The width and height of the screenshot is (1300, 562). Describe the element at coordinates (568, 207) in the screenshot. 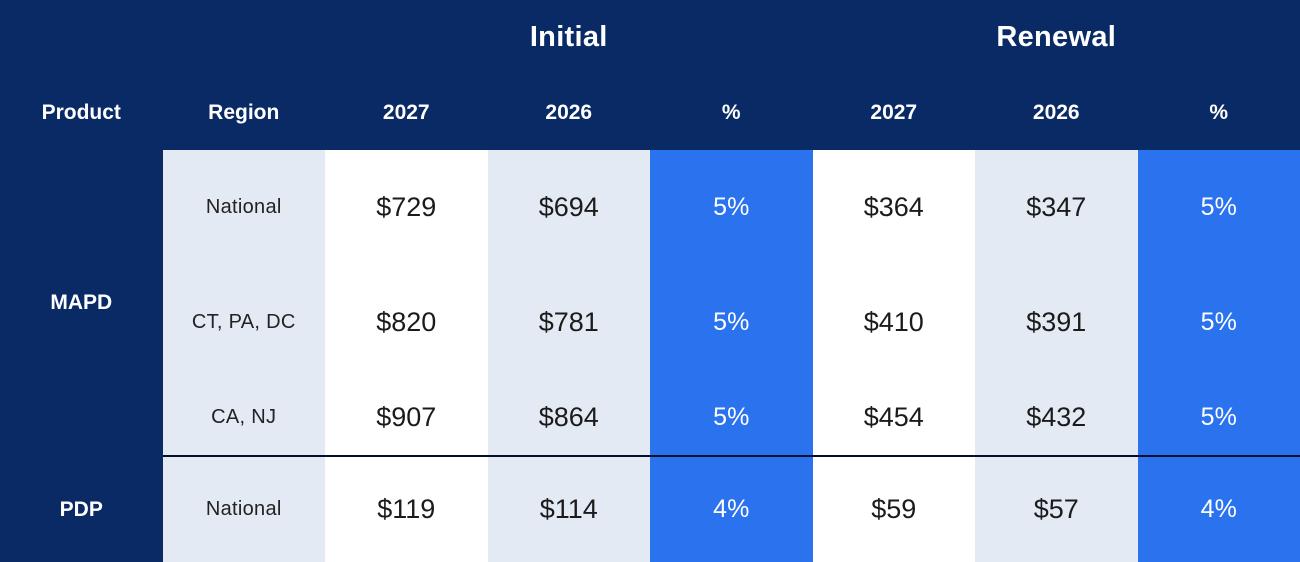

I see `cell-initial-2026: $694` at that location.